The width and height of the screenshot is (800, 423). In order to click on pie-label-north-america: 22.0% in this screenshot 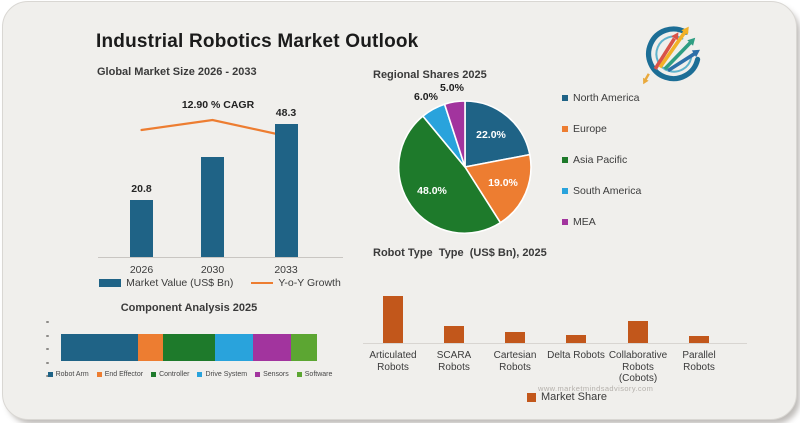, I will do `click(491, 135)`.